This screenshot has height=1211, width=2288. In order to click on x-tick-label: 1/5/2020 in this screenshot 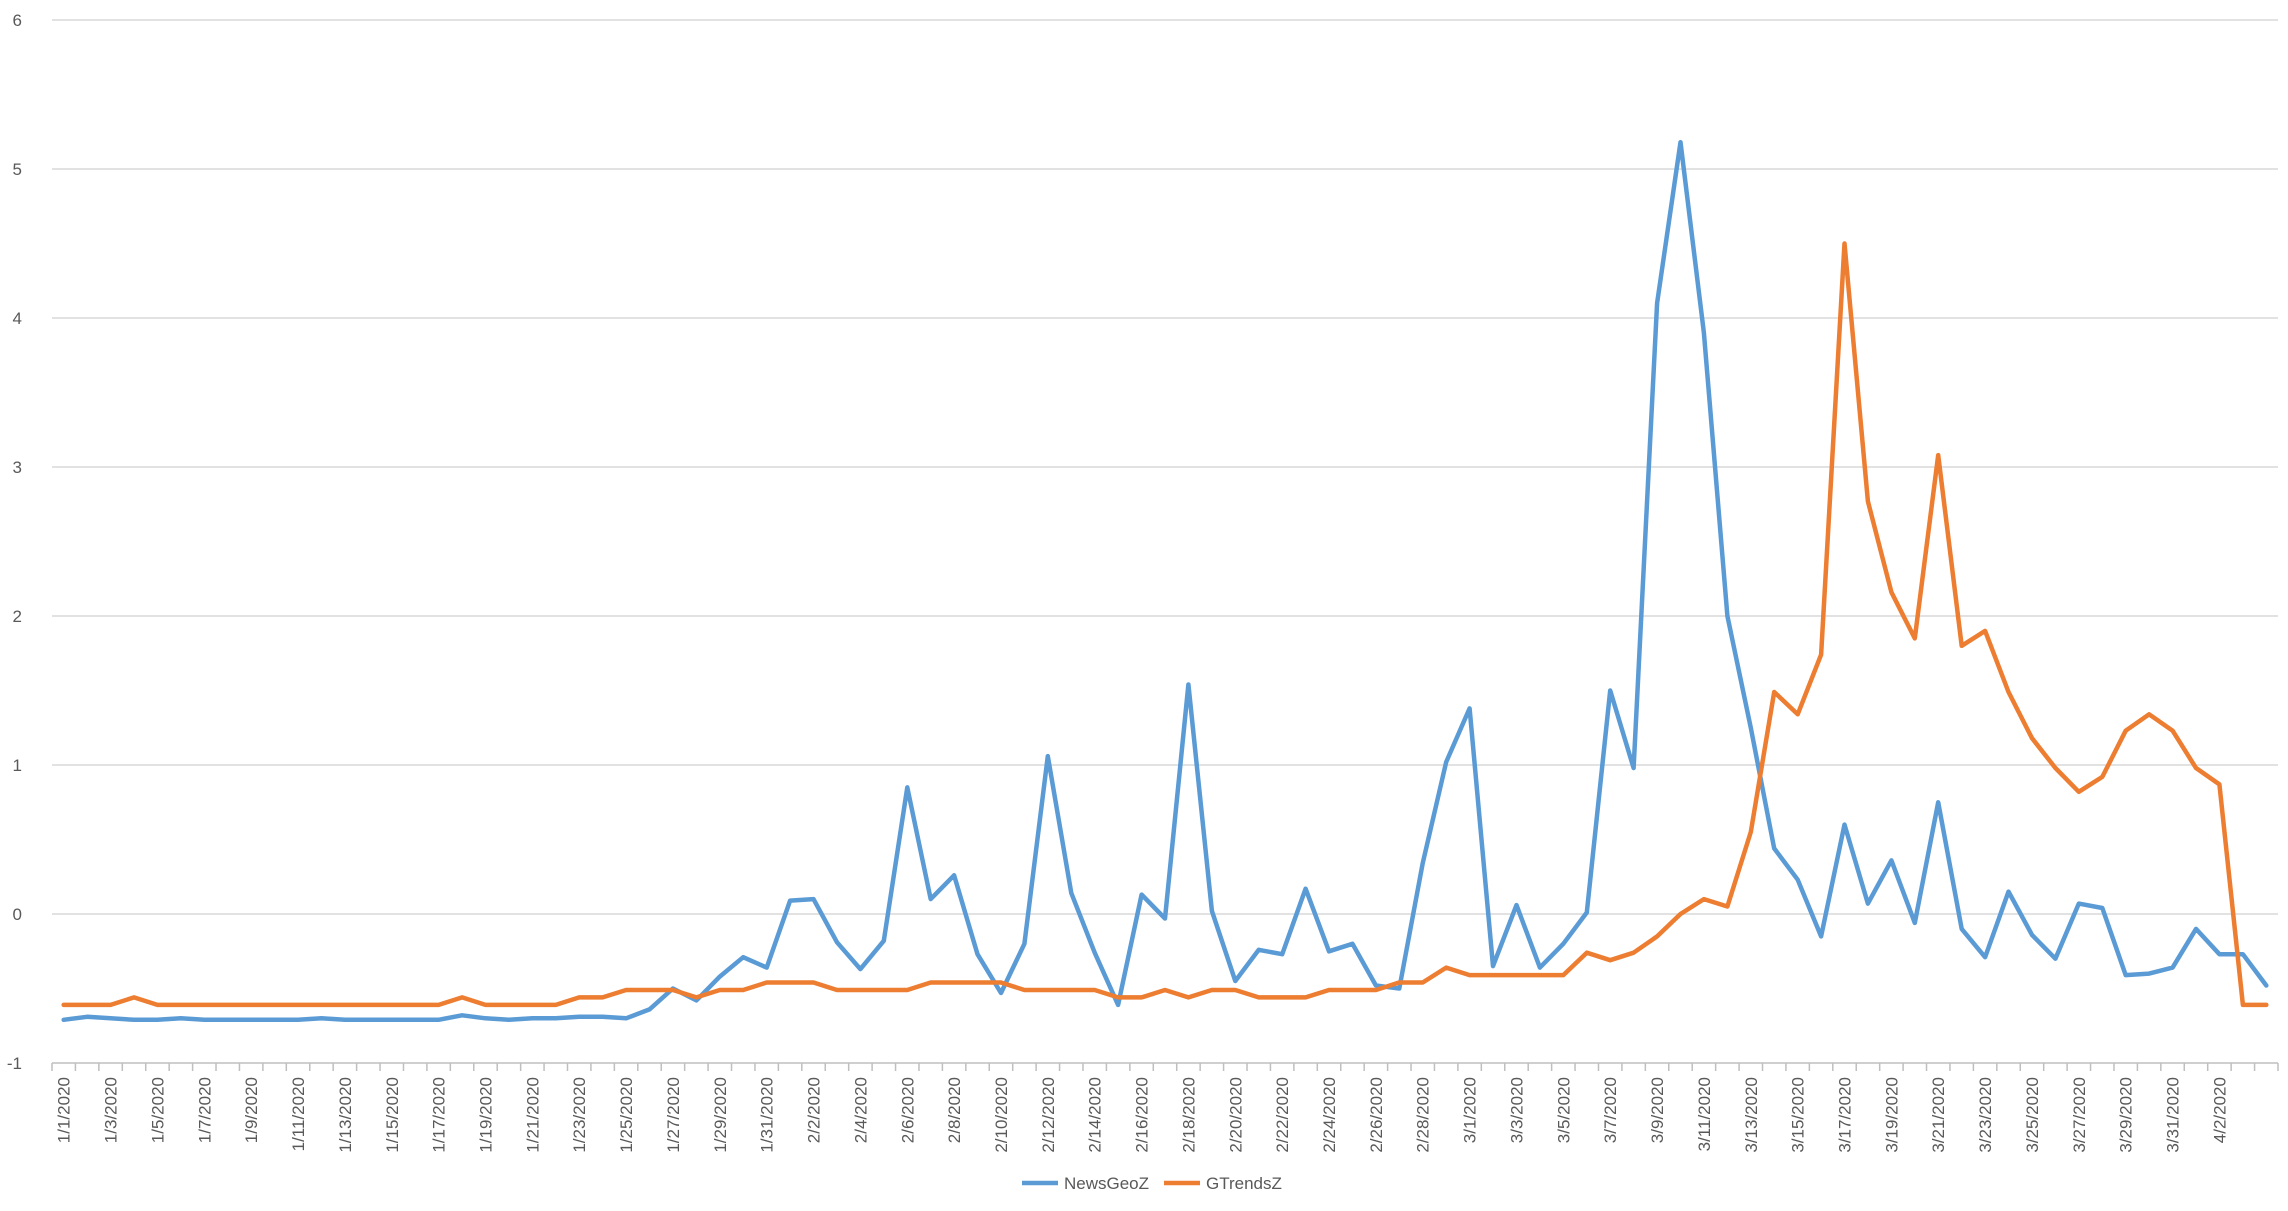, I will do `click(157, 1110)`.